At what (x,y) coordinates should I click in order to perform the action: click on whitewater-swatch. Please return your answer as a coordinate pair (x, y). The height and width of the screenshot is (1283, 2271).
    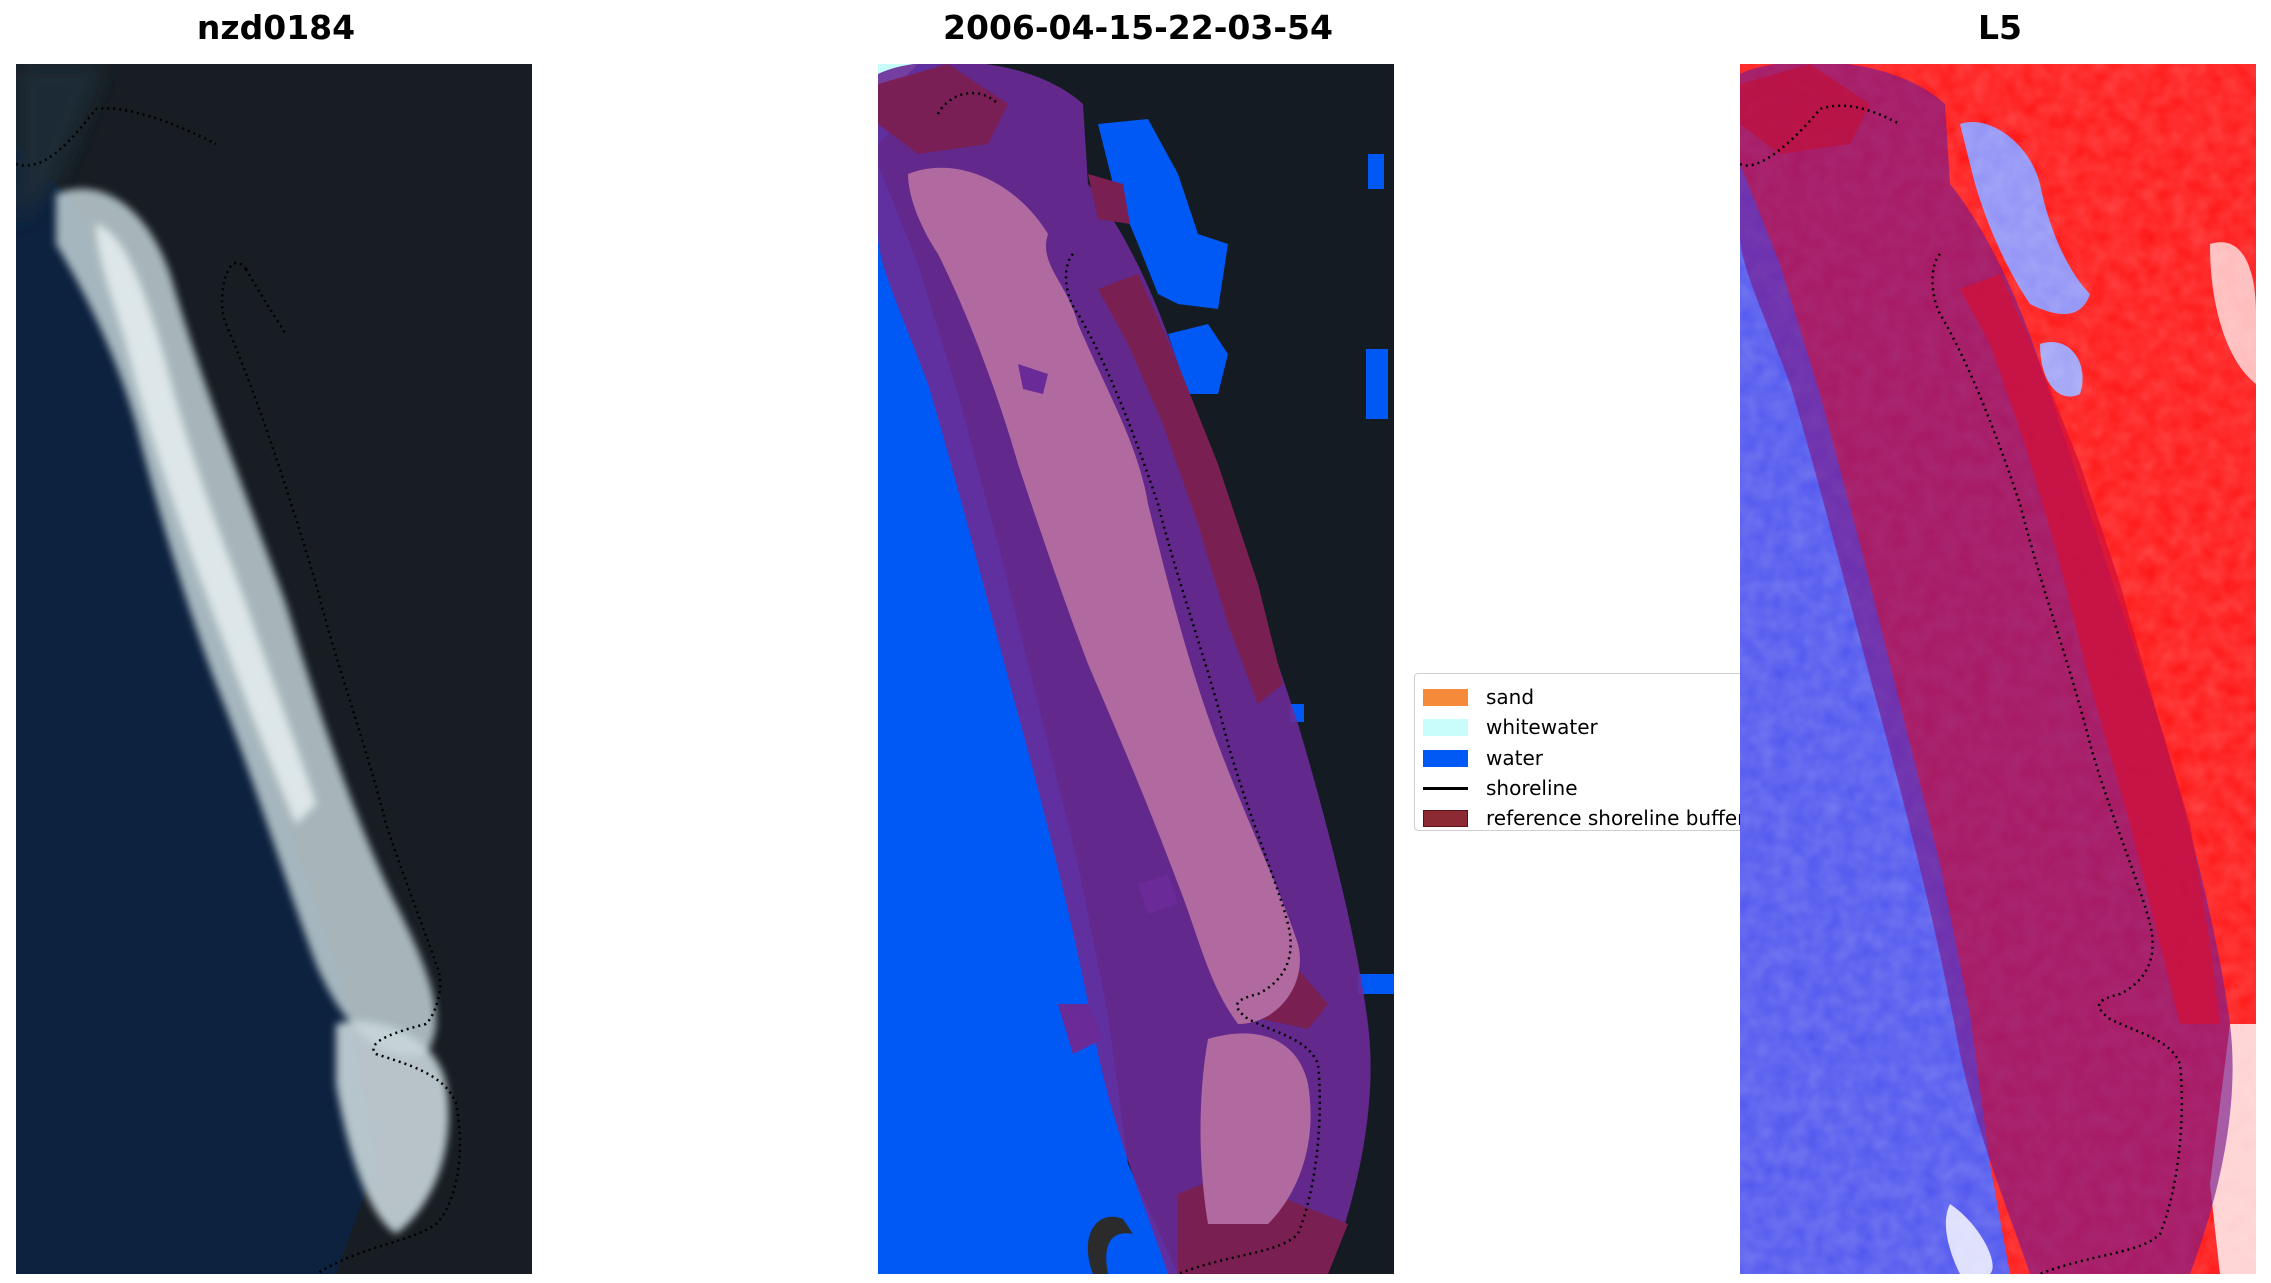
    Looking at the image, I should click on (1445, 727).